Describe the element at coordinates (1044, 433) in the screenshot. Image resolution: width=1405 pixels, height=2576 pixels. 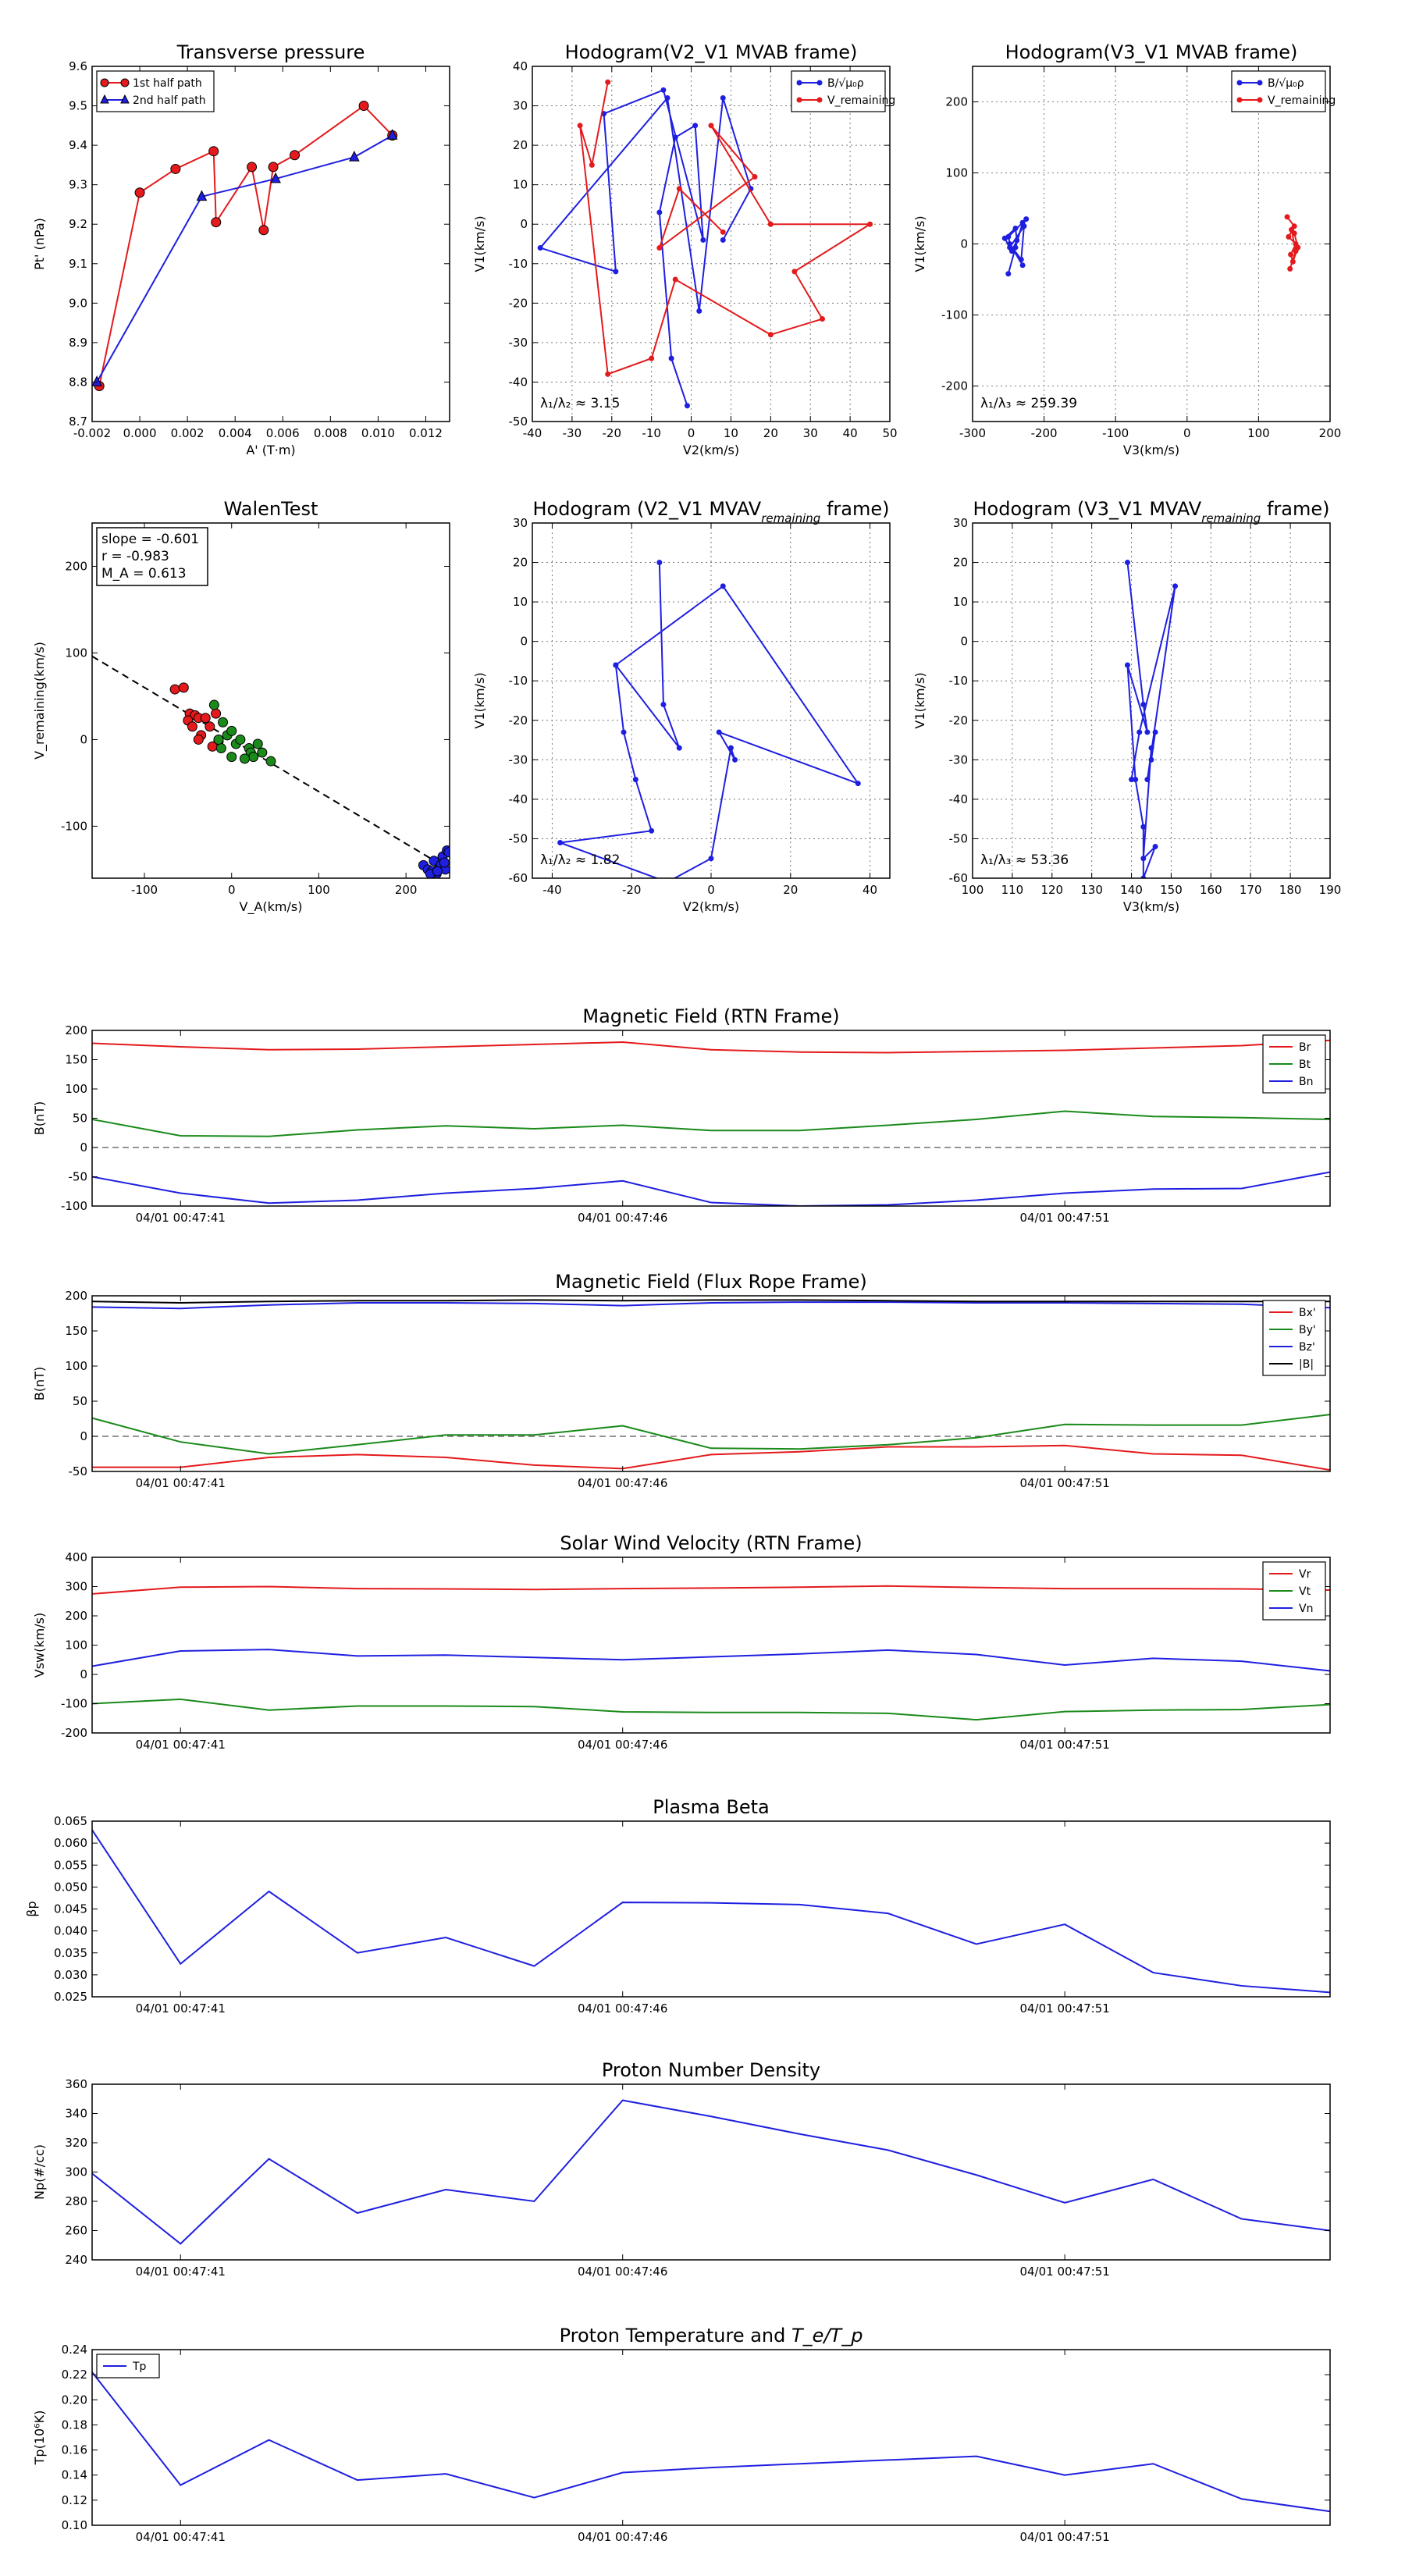
I see `x-tick-label: -200` at that location.